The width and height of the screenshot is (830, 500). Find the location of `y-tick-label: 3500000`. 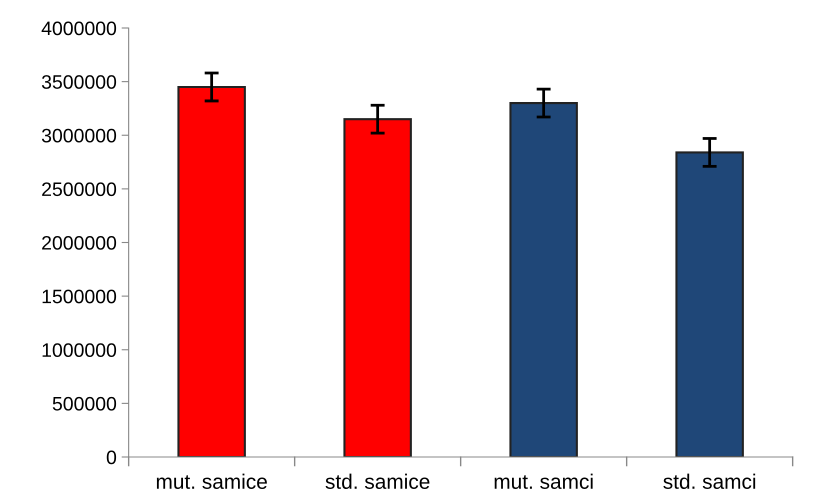

y-tick-label: 3500000 is located at coordinates (79, 82).